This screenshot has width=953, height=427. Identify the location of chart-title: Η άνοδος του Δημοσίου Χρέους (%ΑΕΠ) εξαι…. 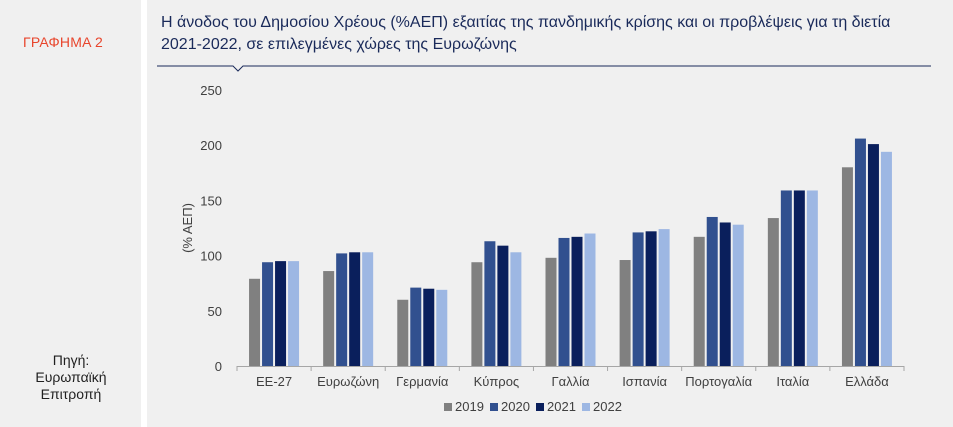
(551, 34).